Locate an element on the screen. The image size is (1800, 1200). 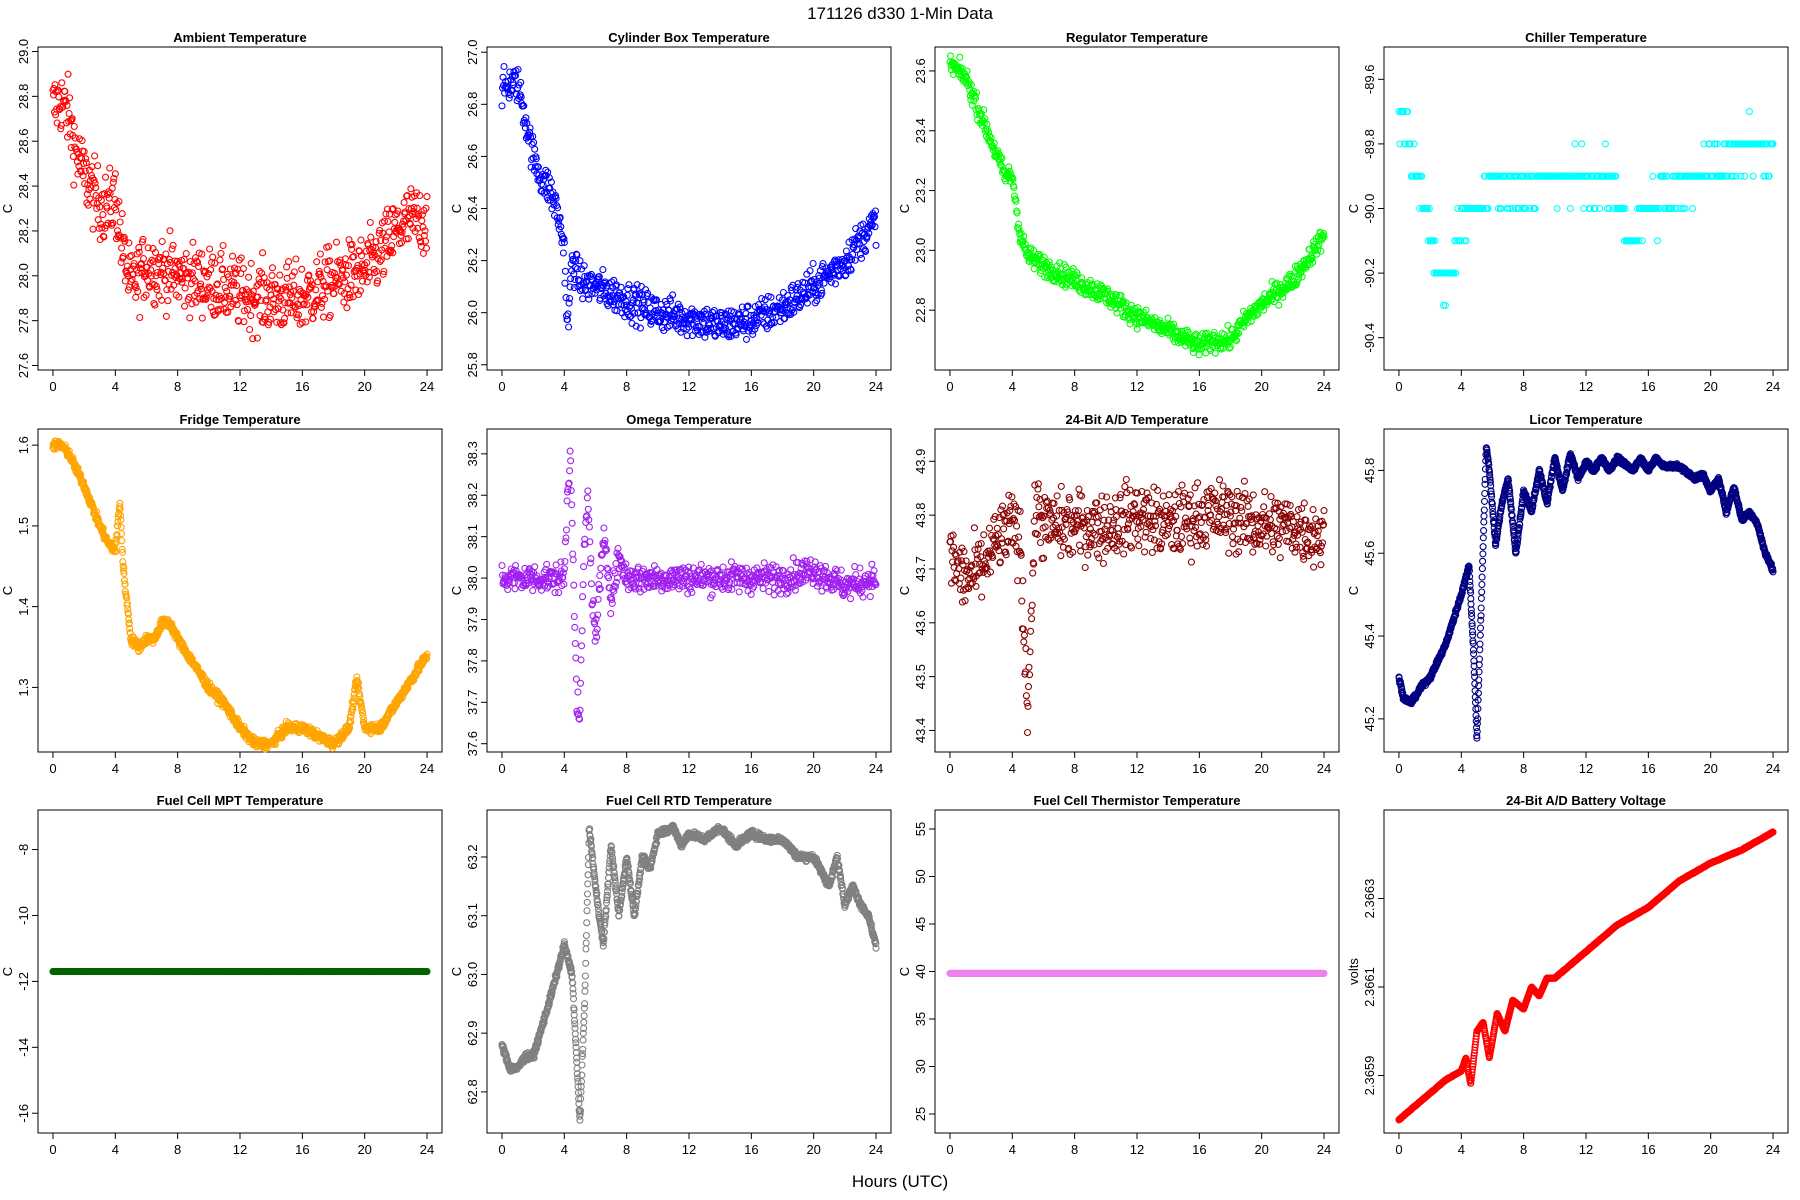
y-tick-label: 28.4 is located at coordinates (23, 185).